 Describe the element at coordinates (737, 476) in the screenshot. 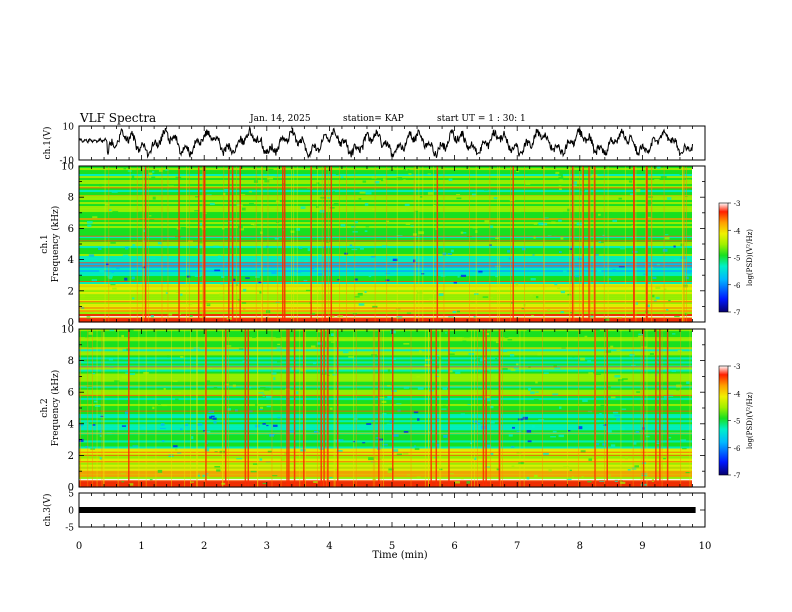

I see `colorbar-tick-label: -7` at that location.